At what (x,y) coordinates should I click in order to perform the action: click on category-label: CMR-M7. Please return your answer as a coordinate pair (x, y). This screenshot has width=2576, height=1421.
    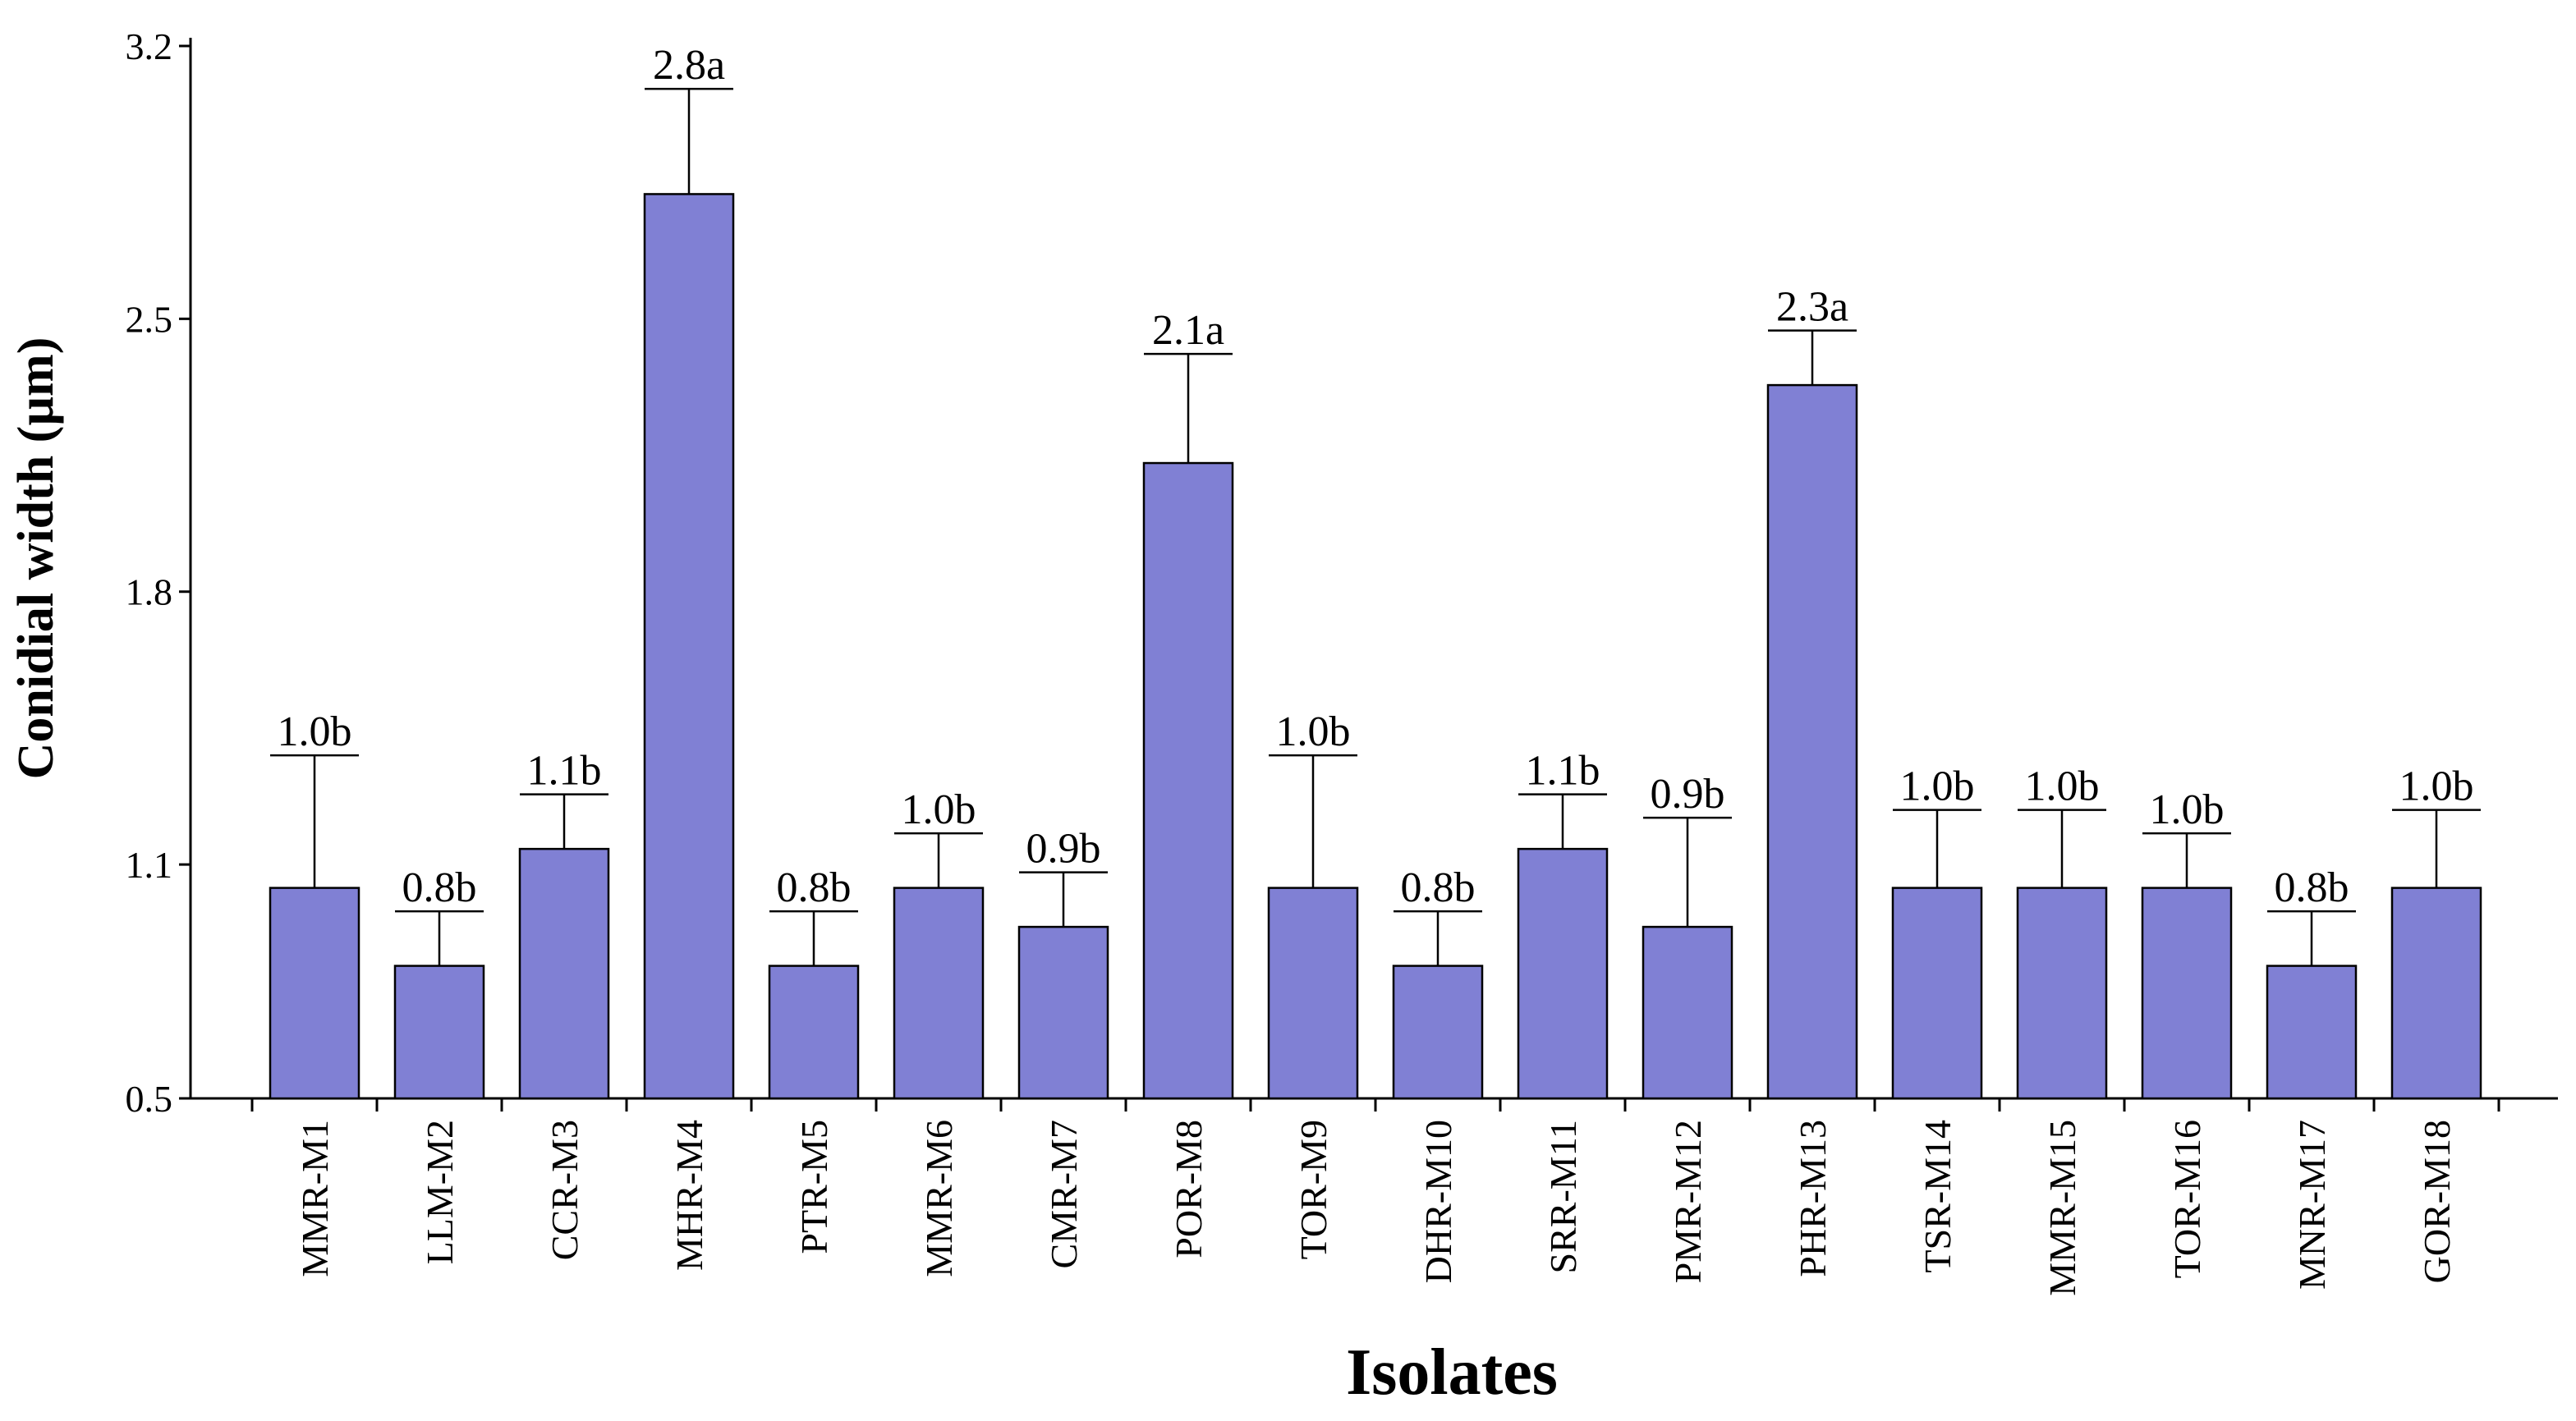
    Looking at the image, I should click on (1064, 1194).